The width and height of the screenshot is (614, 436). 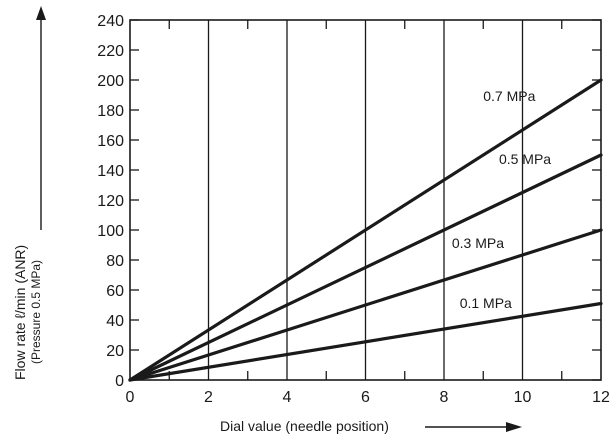 I want to click on y-tick-label: 140, so click(x=110, y=171).